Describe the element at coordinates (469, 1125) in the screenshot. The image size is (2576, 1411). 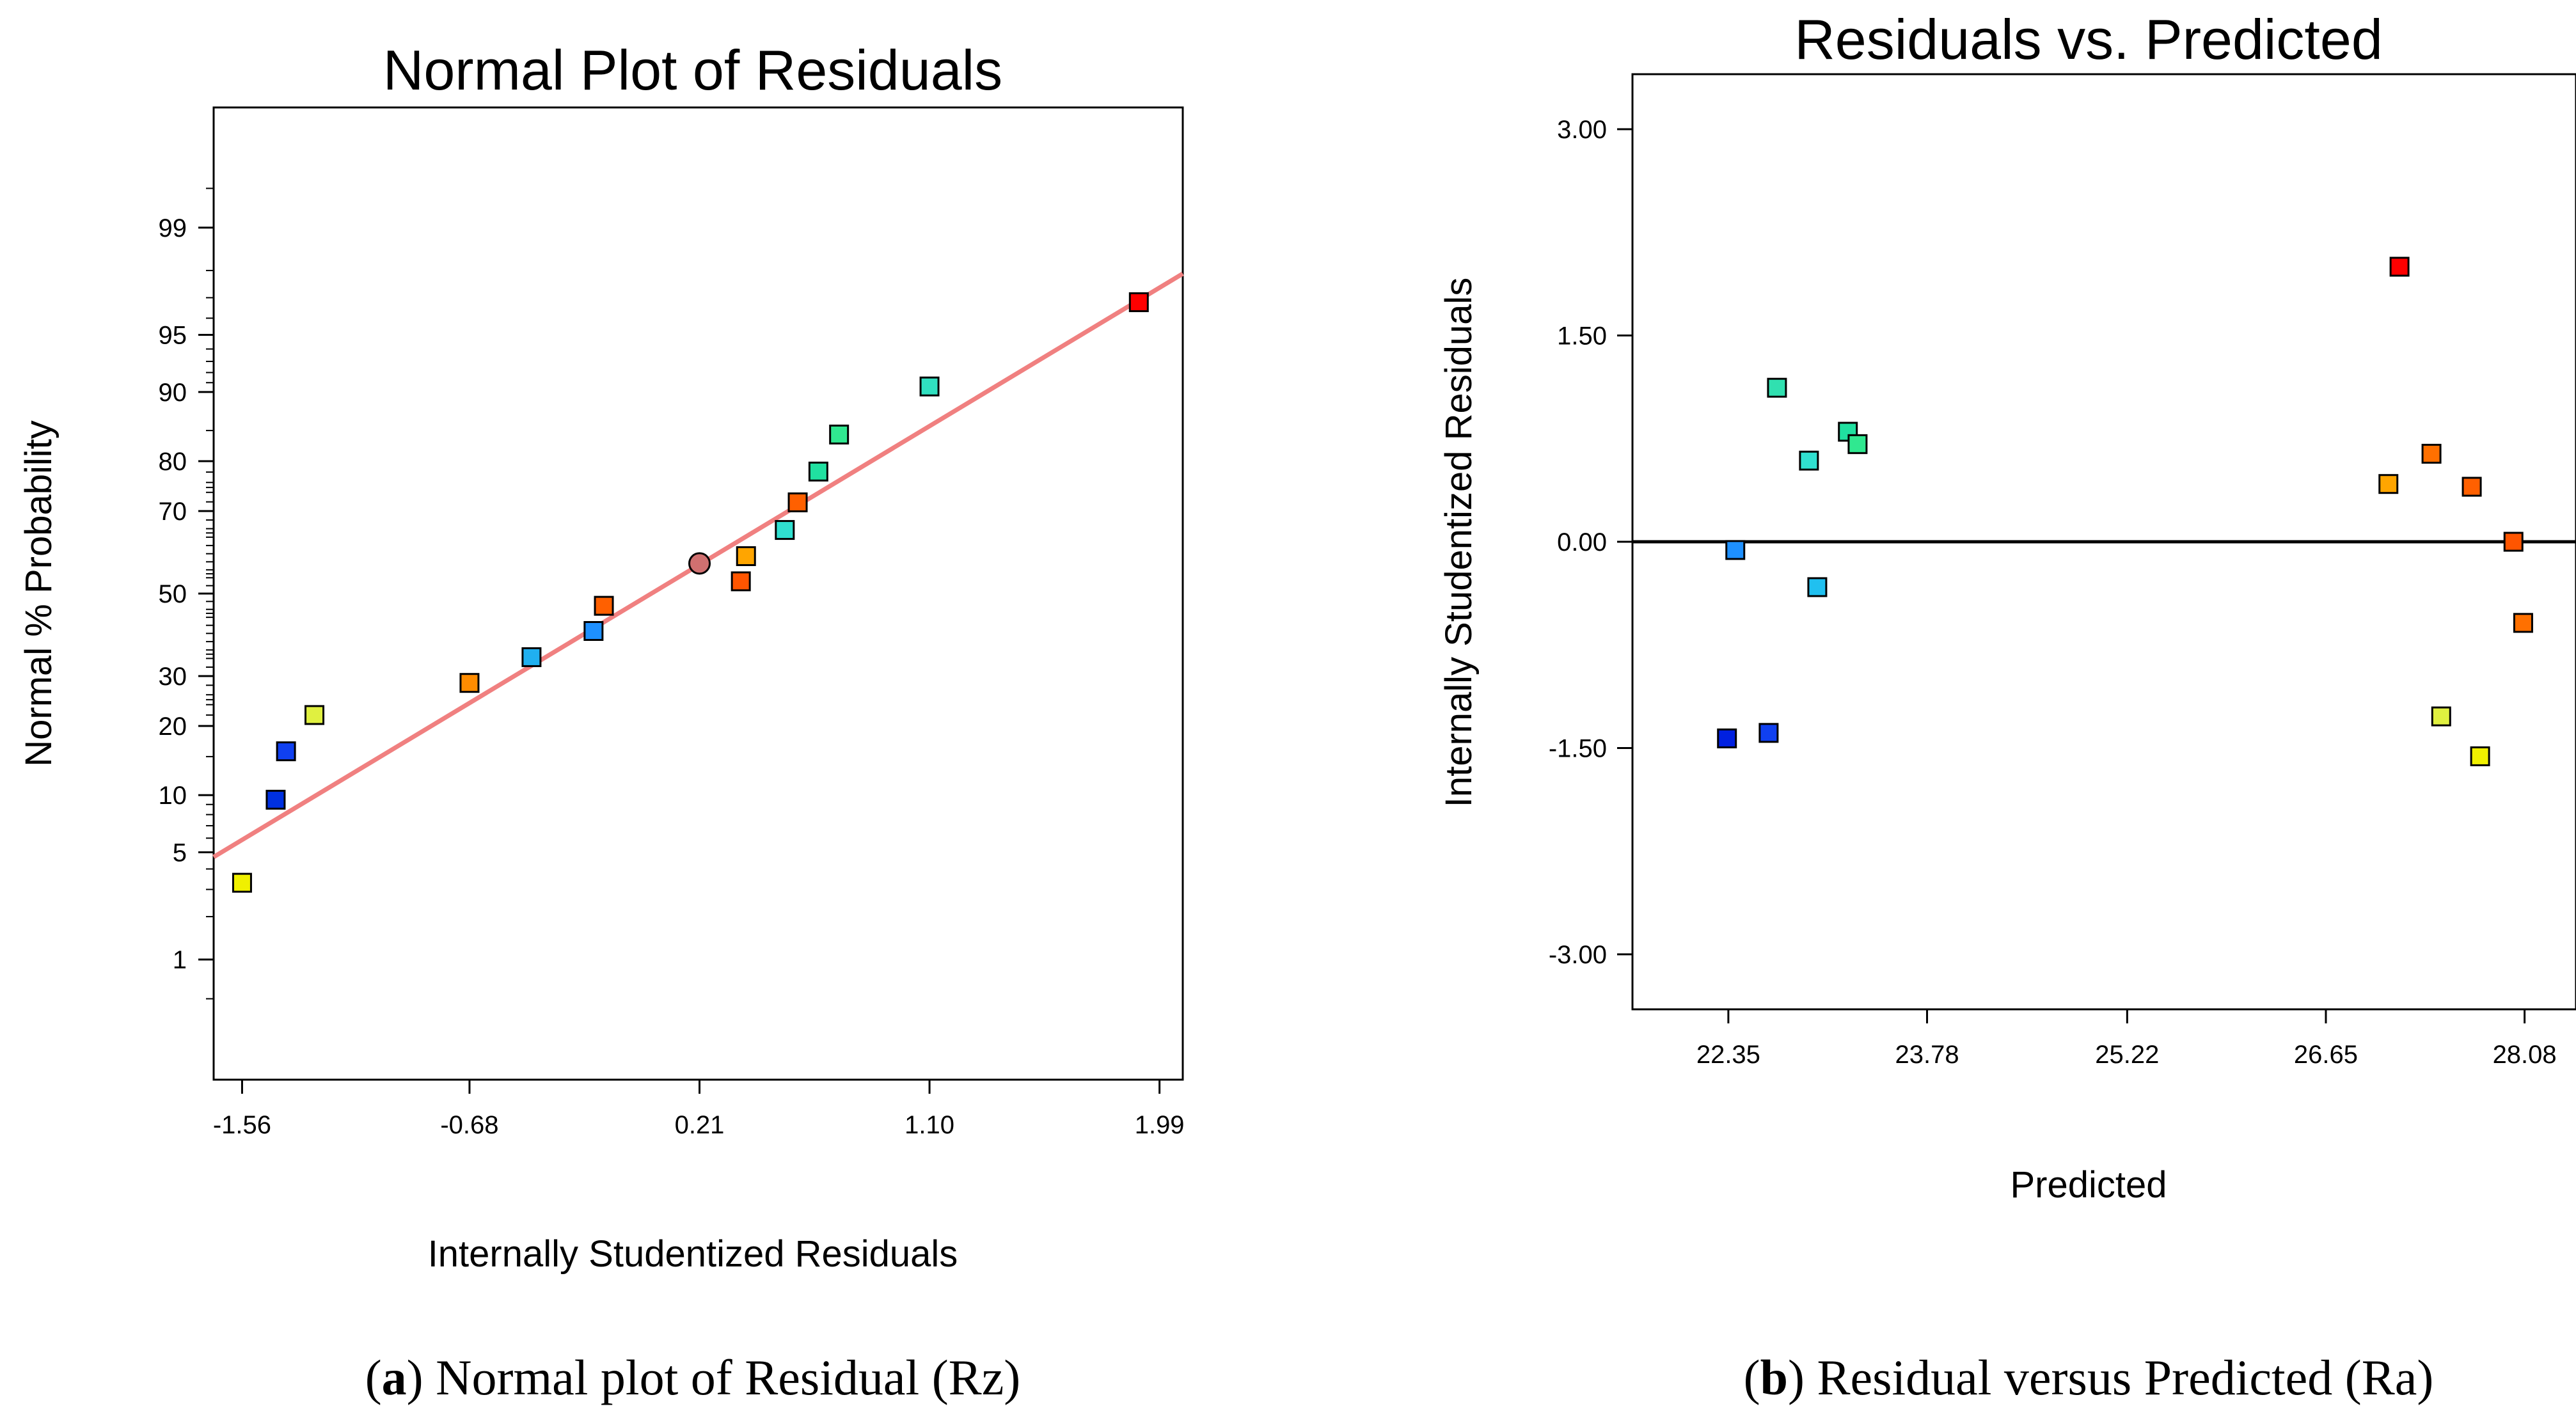
I see `chart-a-x-tick-label: -0.68` at that location.